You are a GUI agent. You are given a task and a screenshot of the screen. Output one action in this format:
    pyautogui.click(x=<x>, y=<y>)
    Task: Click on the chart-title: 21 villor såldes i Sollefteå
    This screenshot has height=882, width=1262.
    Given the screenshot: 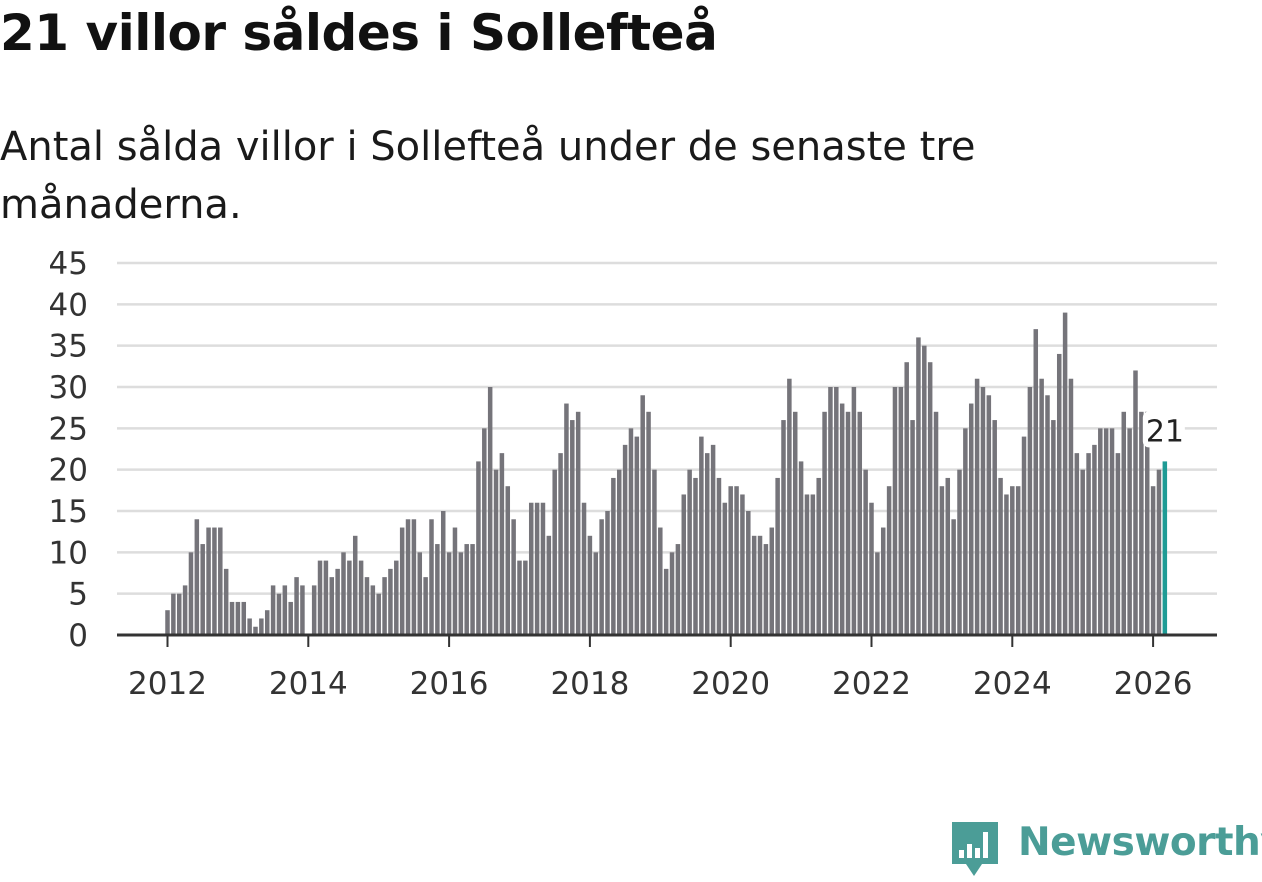 What is the action you would take?
    pyautogui.click(x=359, y=33)
    